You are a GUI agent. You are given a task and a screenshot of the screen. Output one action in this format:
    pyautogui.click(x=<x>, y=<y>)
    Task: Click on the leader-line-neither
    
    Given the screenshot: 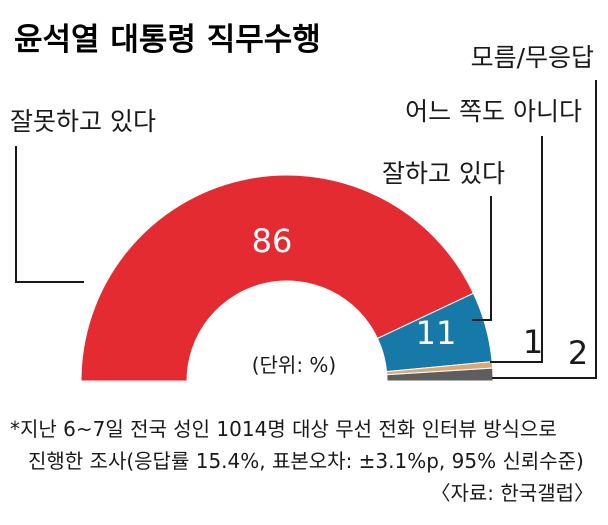 What is the action you would take?
    pyautogui.click(x=516, y=249)
    